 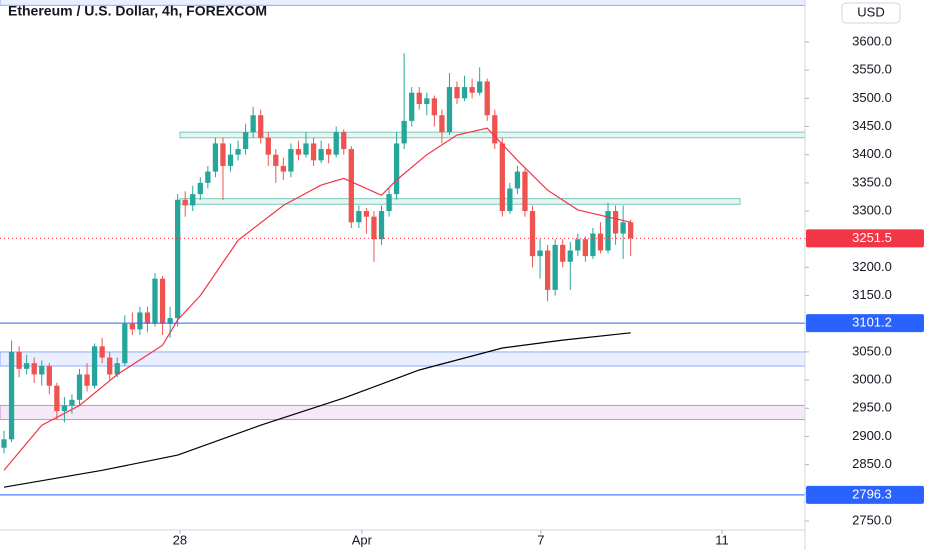 I want to click on y-tick-label: 2850.0, so click(x=872, y=463).